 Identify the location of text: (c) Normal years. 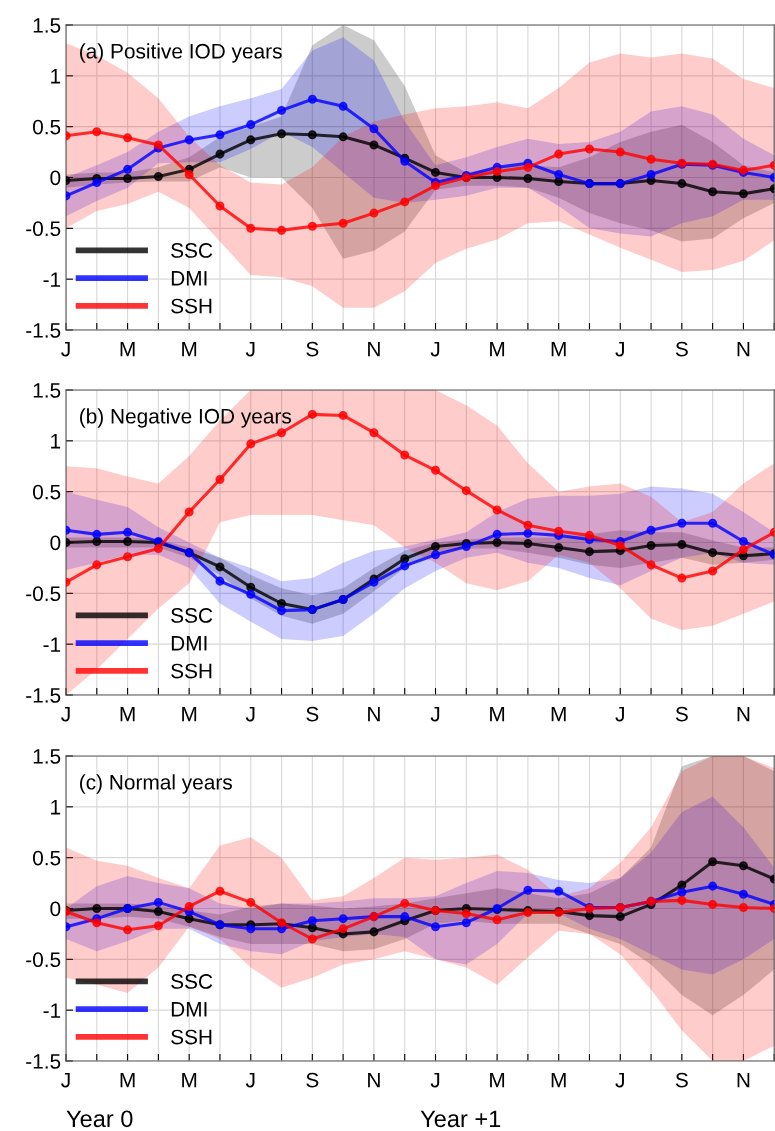
(156, 784).